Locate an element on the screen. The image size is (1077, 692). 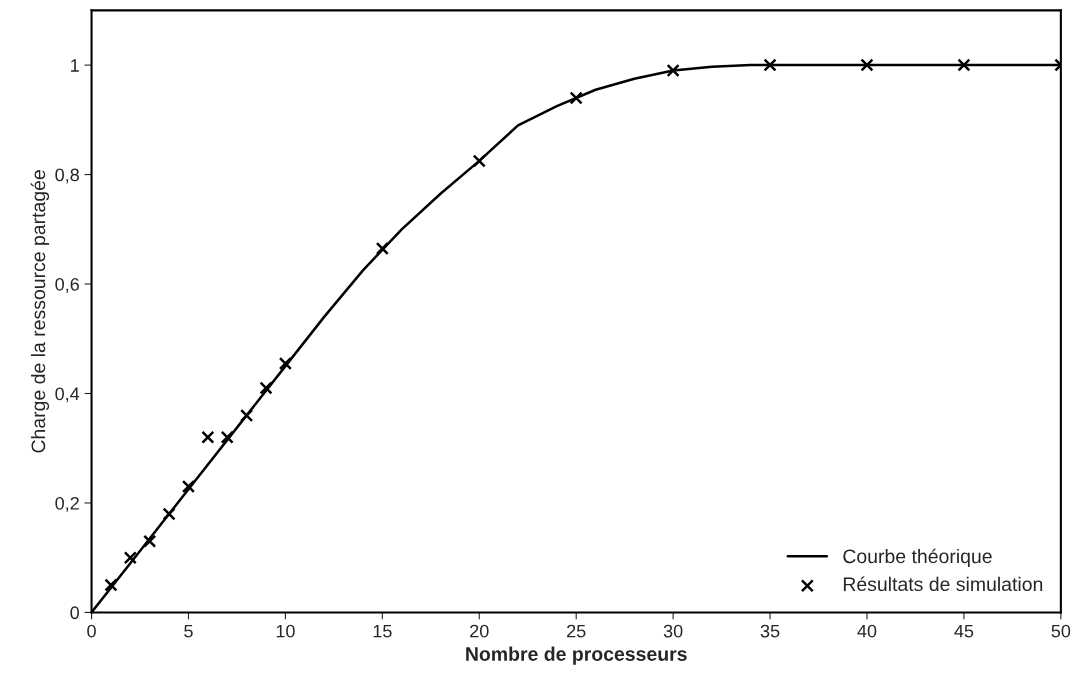
x-axis-title: Nombre de processeurs is located at coordinates (576, 655).